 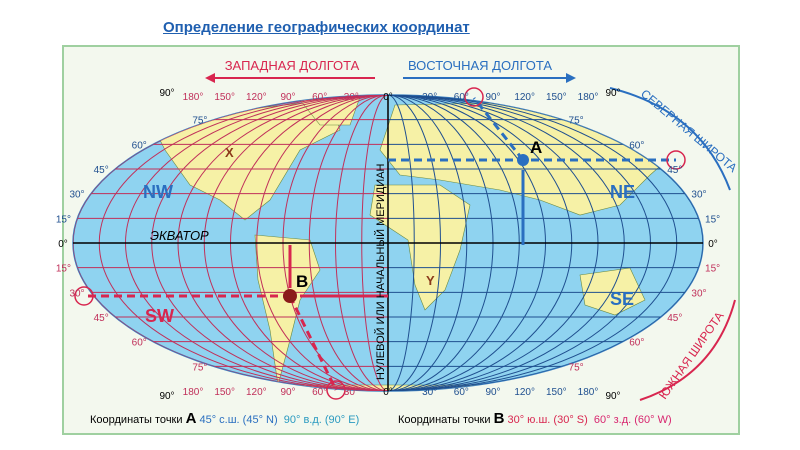 I want to click on se-label: SE, so click(x=622, y=299).